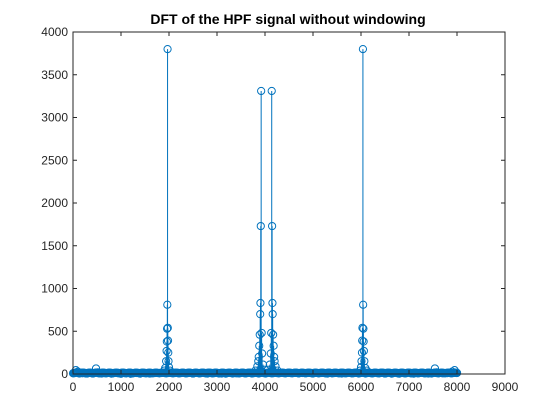 Image resolution: width=560 pixels, height=420 pixels. What do you see at coordinates (64, 374) in the screenshot?
I see `y-tick-label: 0` at bounding box center [64, 374].